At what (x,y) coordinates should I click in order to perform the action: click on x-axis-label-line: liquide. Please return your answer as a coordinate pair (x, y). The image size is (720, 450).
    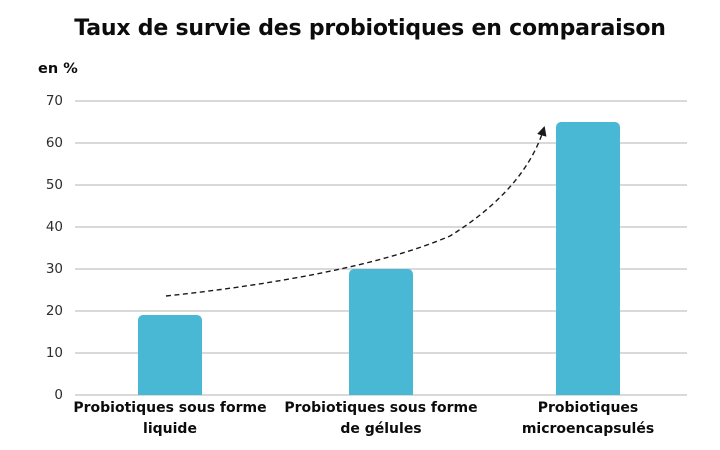
    Looking at the image, I should click on (170, 429).